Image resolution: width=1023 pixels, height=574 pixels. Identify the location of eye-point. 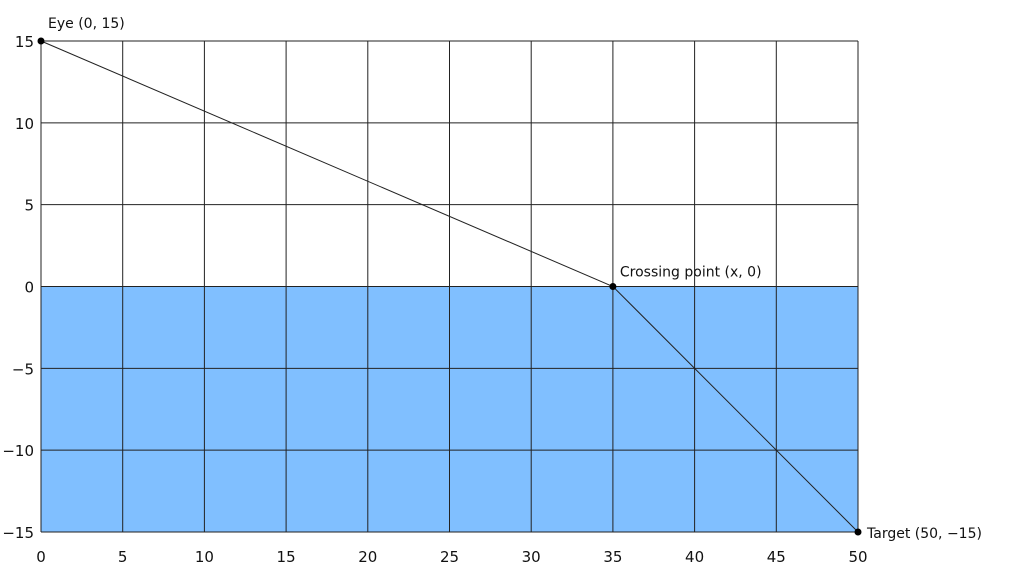
(41, 41).